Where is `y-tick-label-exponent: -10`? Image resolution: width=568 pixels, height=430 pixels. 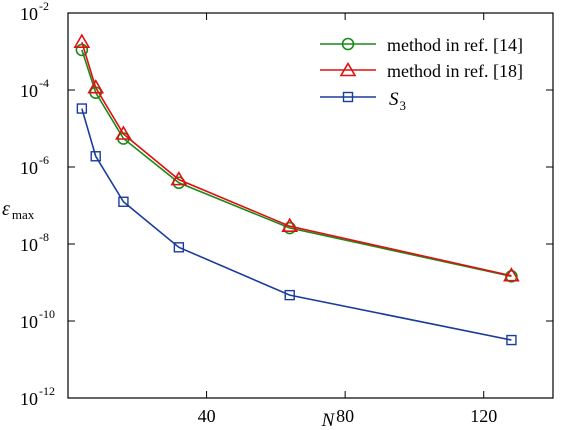
y-tick-label-exponent: -10 is located at coordinates (47, 314).